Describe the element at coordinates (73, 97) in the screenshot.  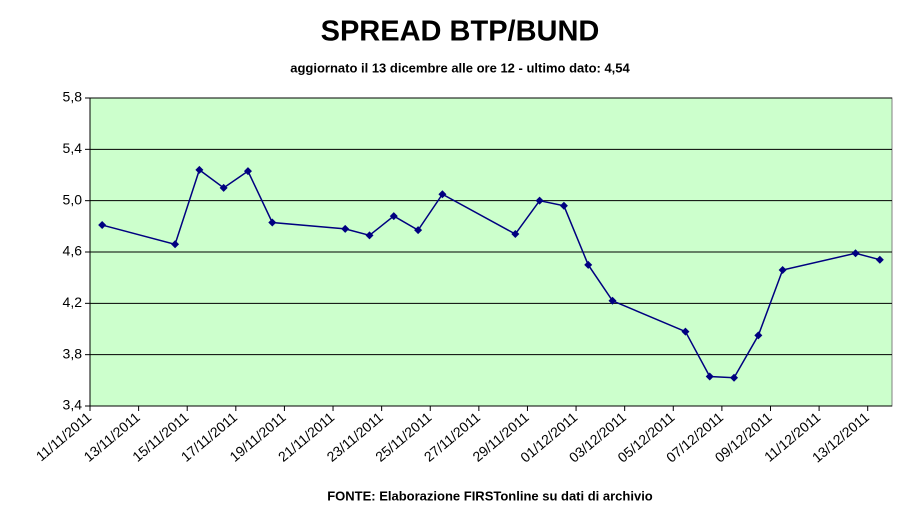
I see `y-tick-label: 5,8` at that location.